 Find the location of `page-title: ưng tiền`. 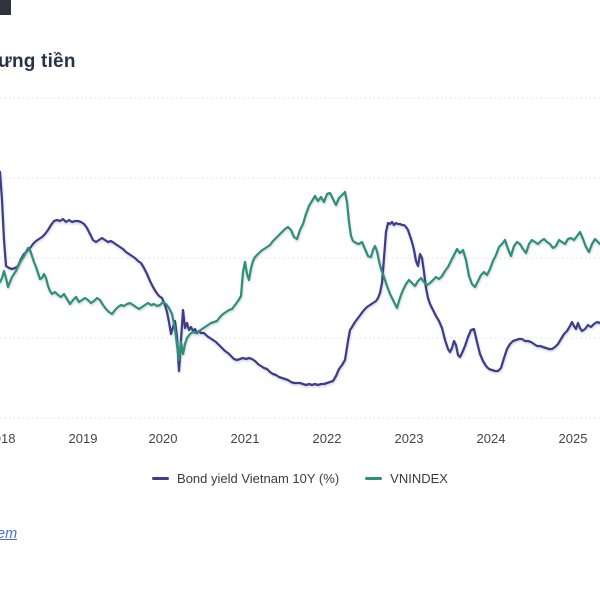

page-title: ưng tiền is located at coordinates (38, 61).